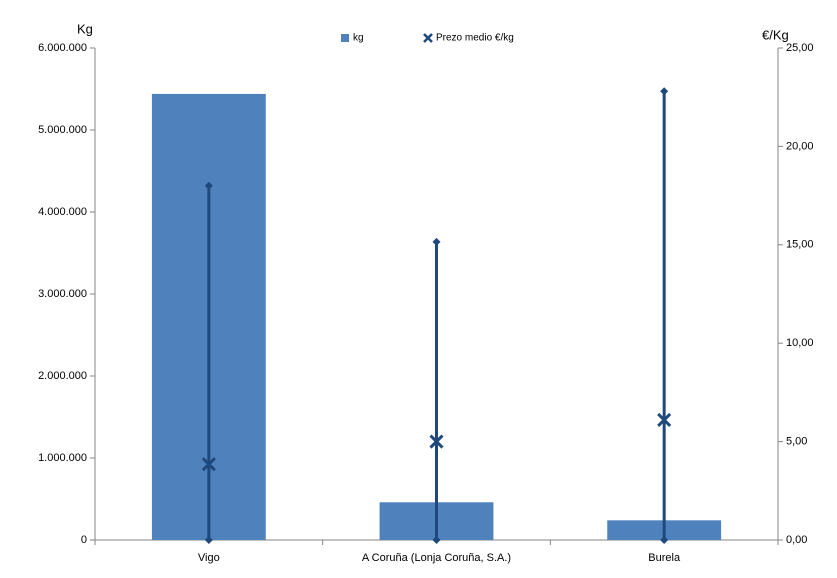 This screenshot has height=578, width=837. Describe the element at coordinates (664, 558) in the screenshot. I see `x-tick-label: Burela` at that location.